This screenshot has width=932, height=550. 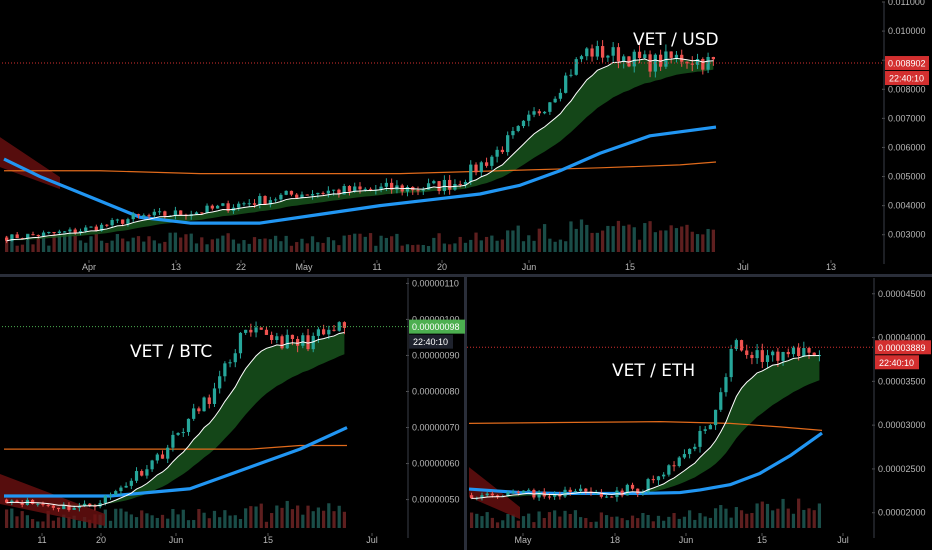 What do you see at coordinates (906, 3) in the screenshot?
I see `y-tick-label: 0.011000` at bounding box center [906, 3].